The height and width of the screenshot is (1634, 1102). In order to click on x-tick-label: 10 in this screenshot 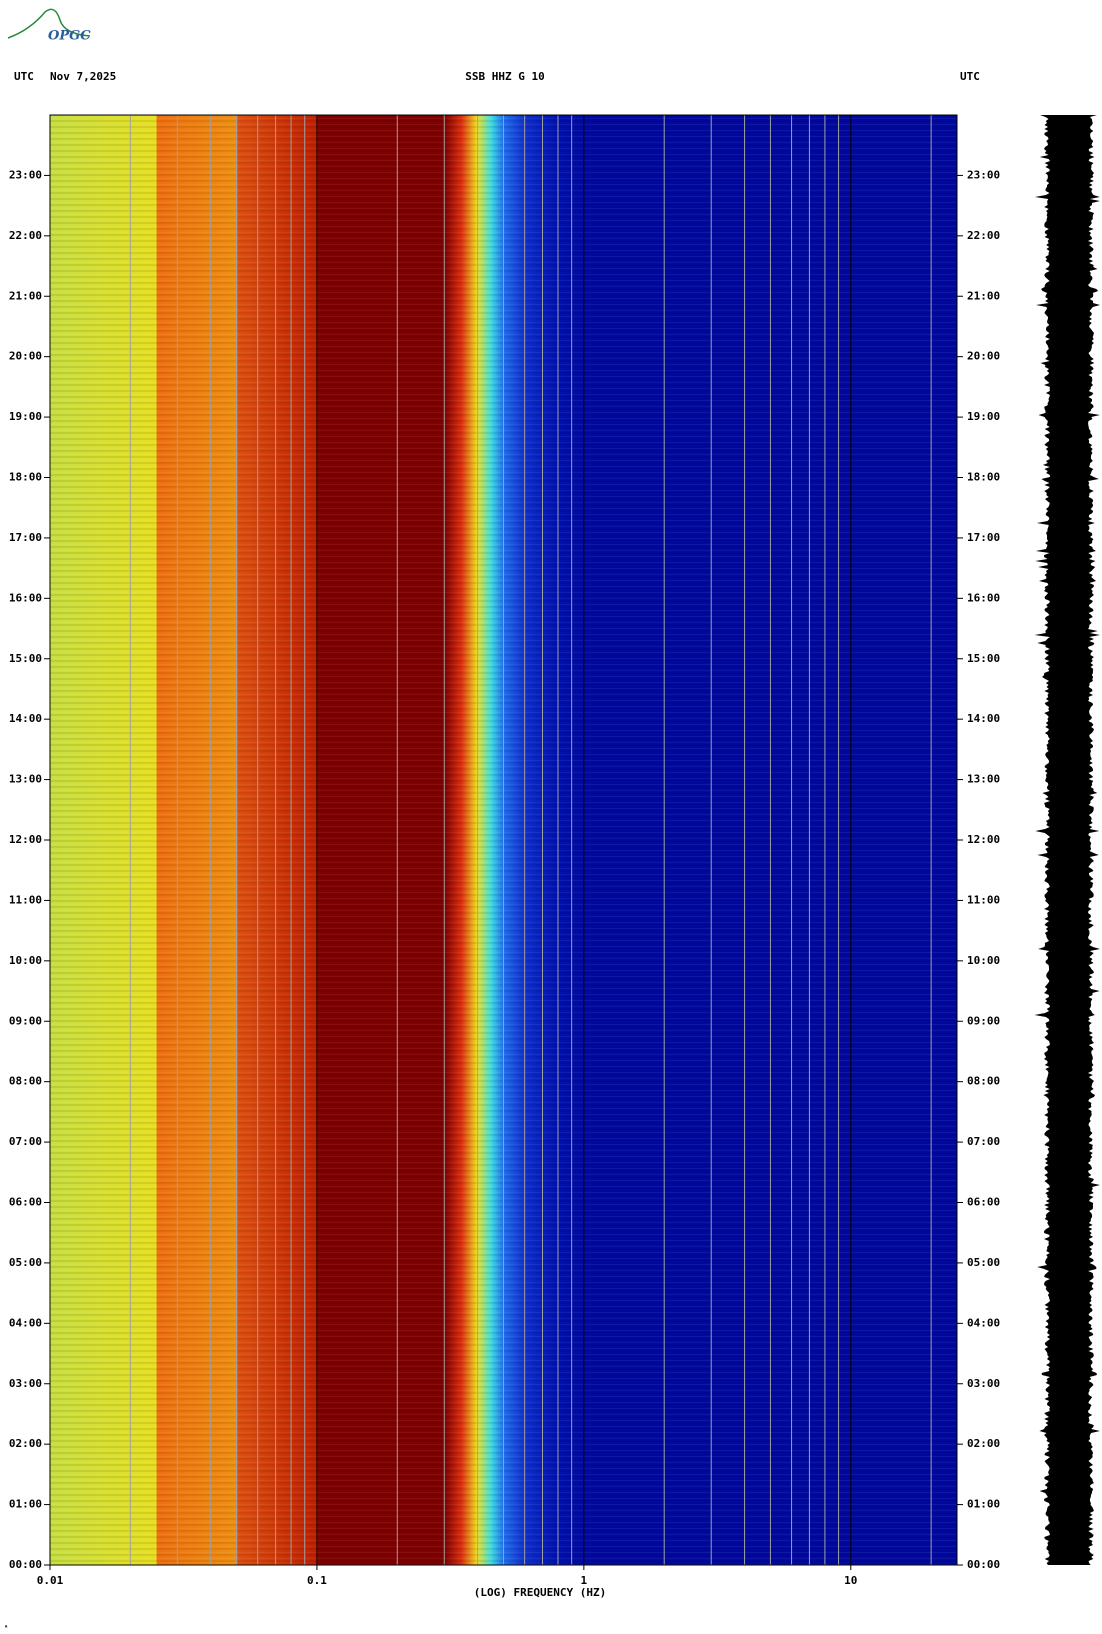, I will do `click(850, 1580)`.